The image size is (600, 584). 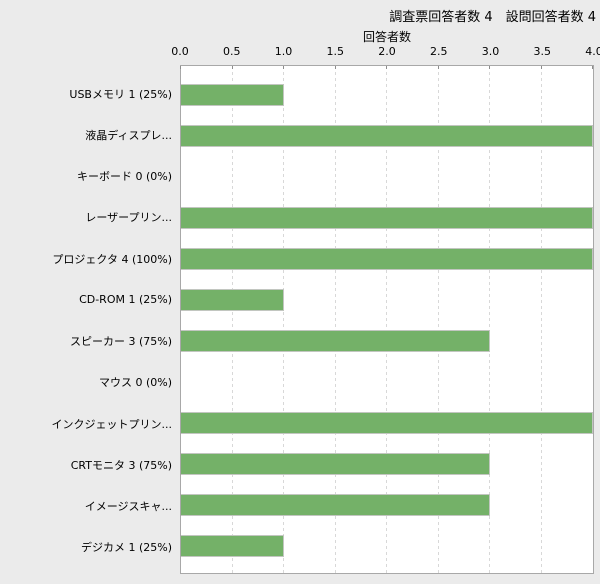 I want to click on category-label-row: マウス 0 (0%), so click(x=86, y=382).